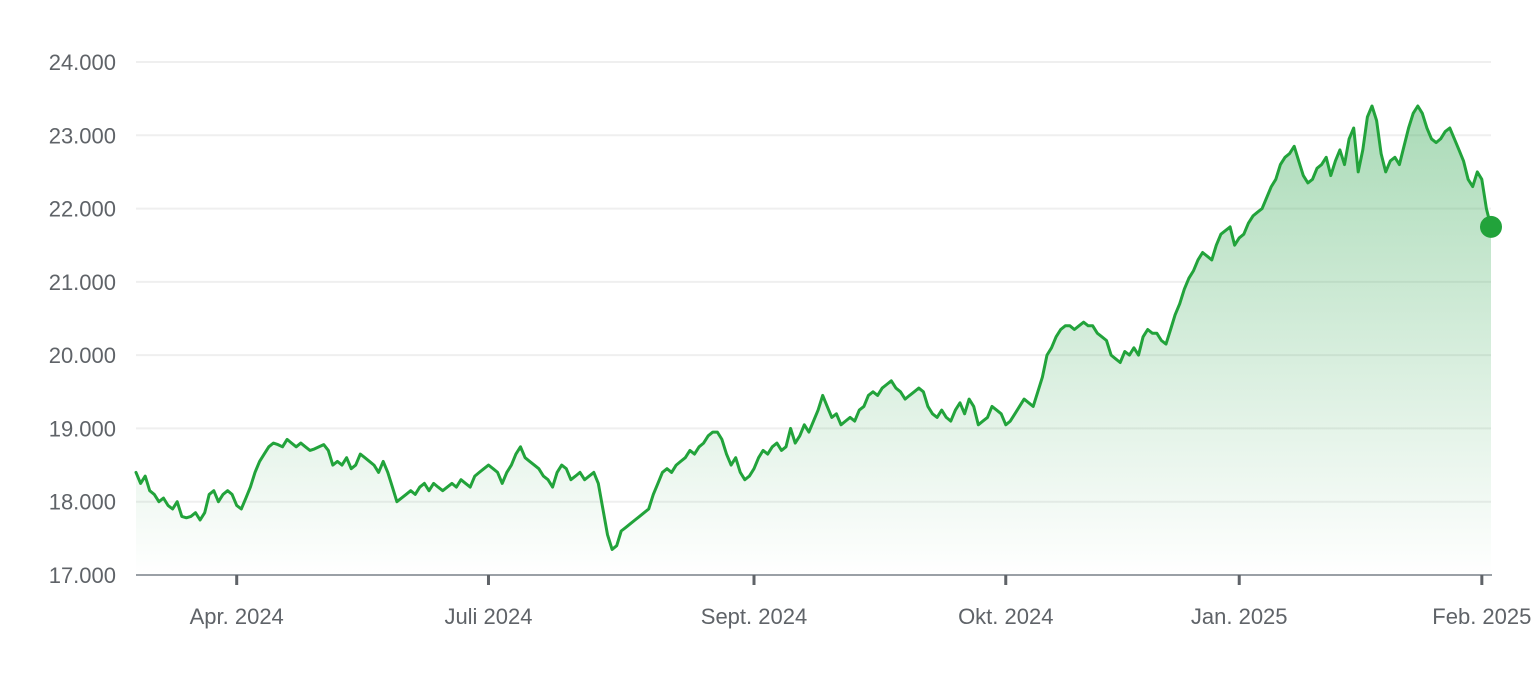 Image resolution: width=1536 pixels, height=678 pixels. What do you see at coordinates (237, 616) in the screenshot?
I see `x-tick-label: Apr. 2024` at bounding box center [237, 616].